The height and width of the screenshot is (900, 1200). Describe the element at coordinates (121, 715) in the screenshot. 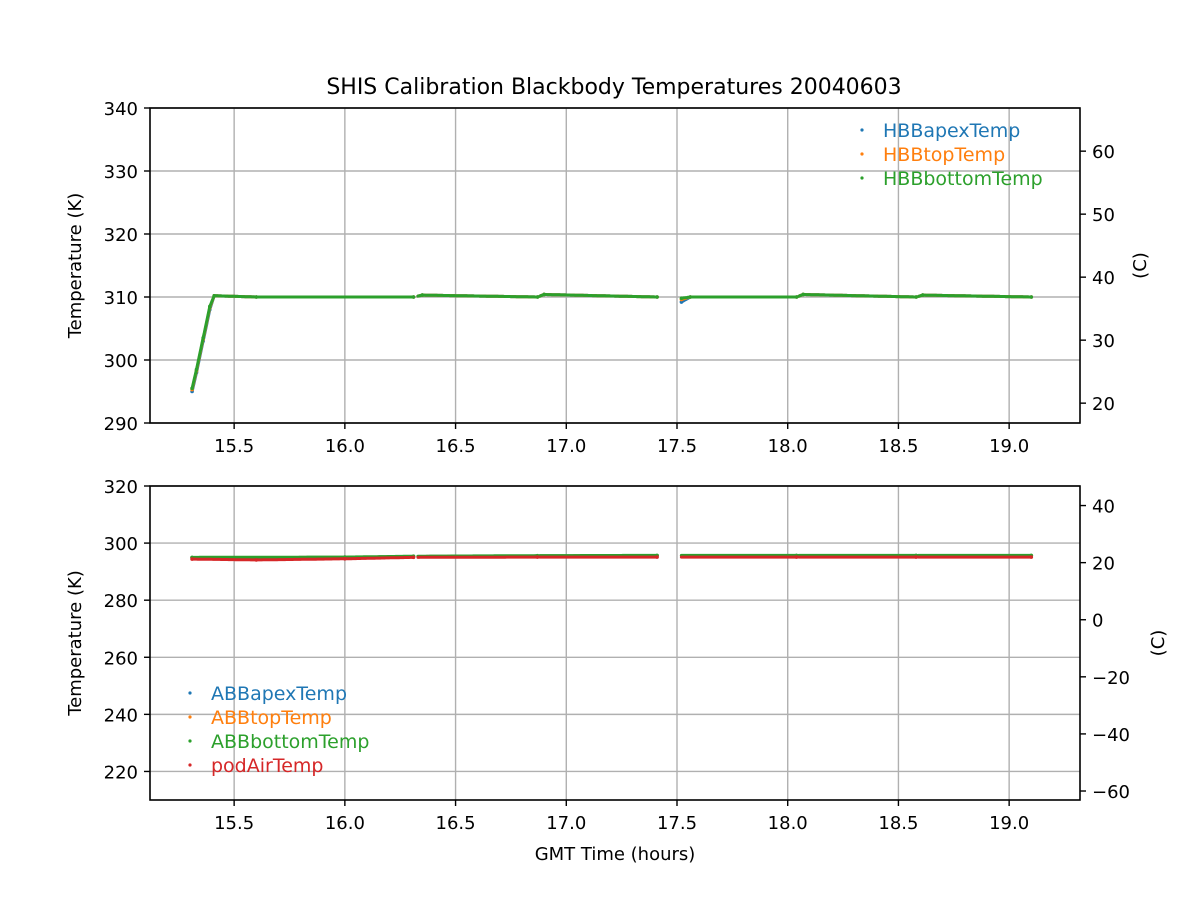

I see `y-tick-label: 240` at that location.